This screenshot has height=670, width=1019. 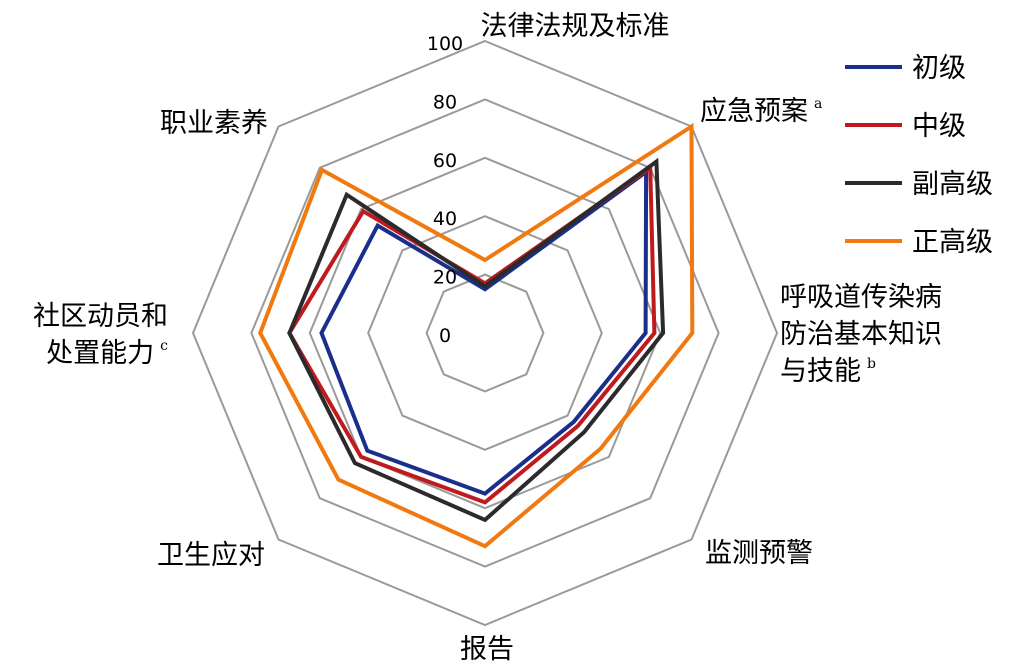 I want to click on axis-label-2: 呼吸道传染病, so click(x=861, y=297).